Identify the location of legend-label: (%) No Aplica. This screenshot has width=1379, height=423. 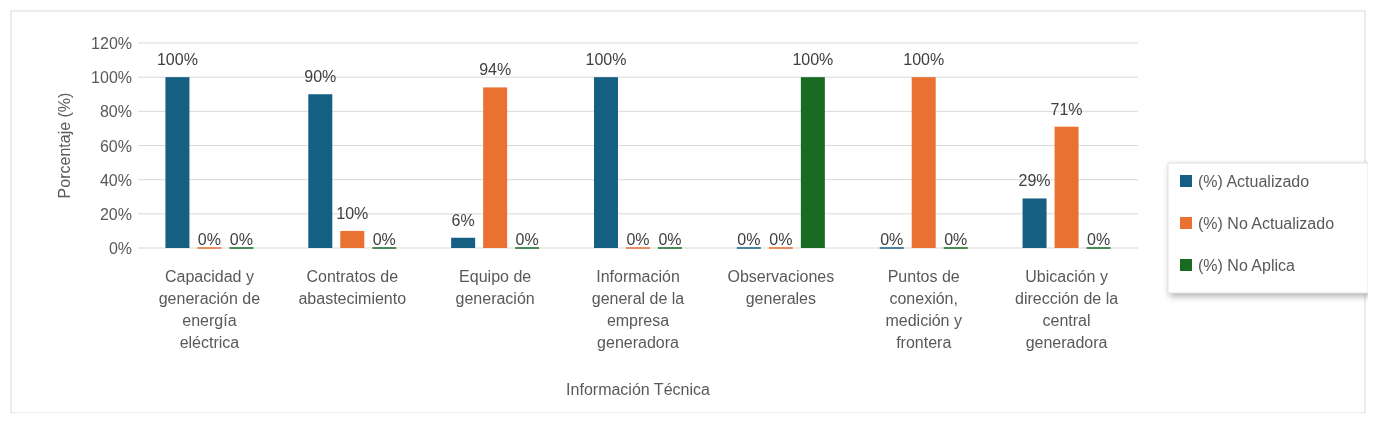
(1247, 265).